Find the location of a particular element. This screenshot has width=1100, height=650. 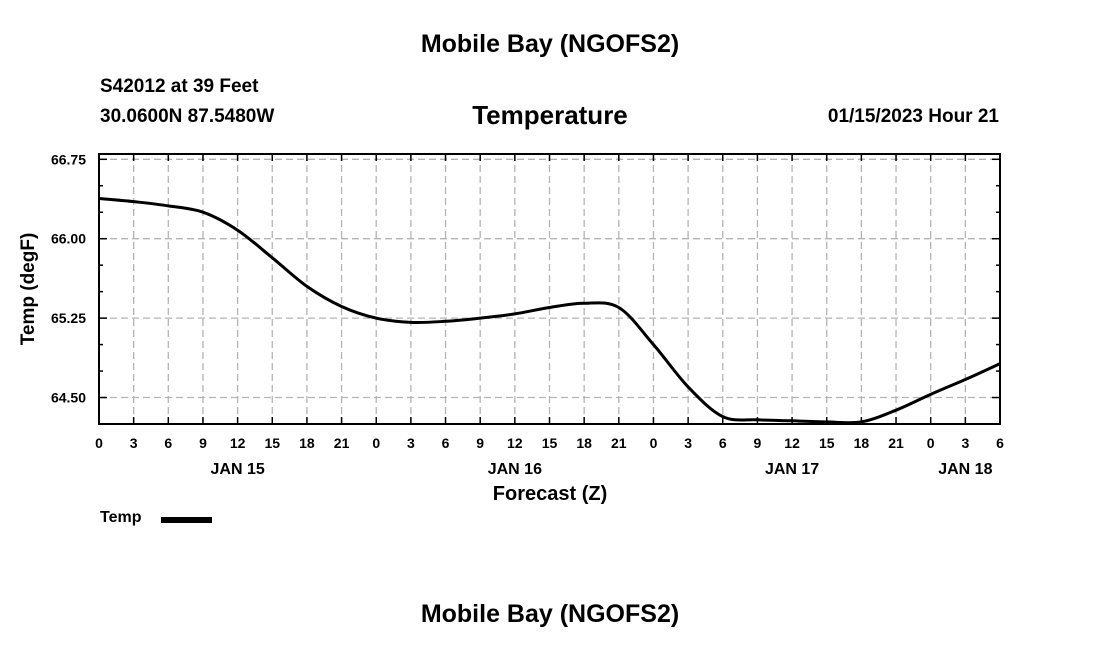

coordinates-label: 30.0600N 87.5480W is located at coordinates (187, 116).